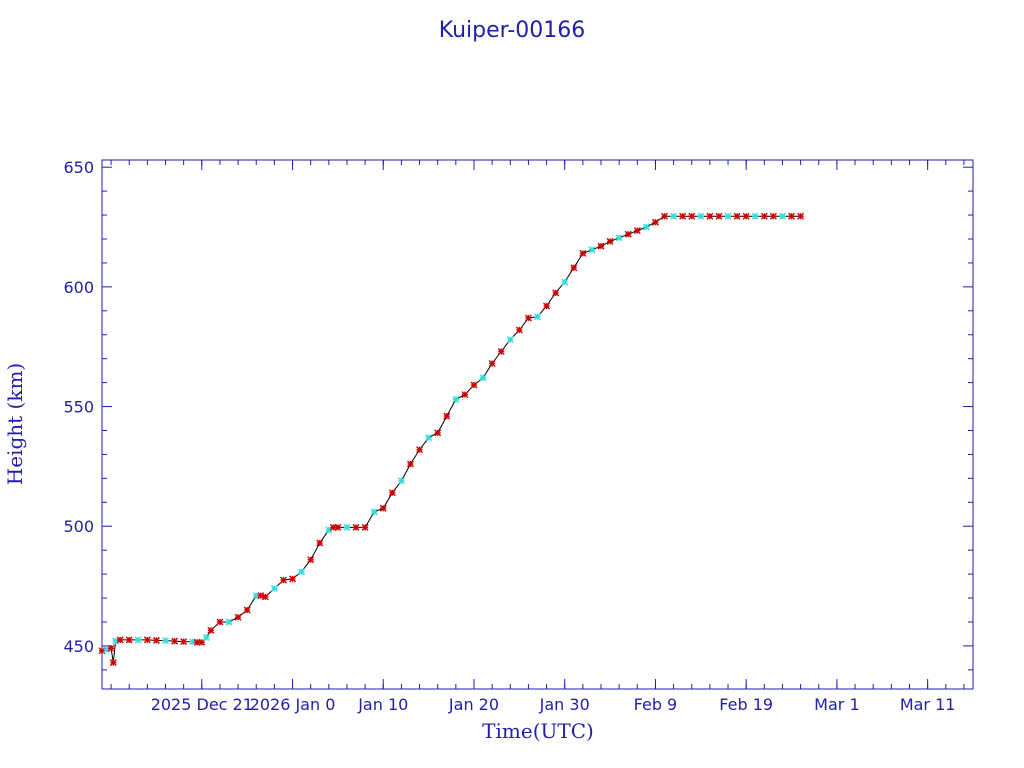 The width and height of the screenshot is (1024, 768). I want to click on x-tick-label: Jan 30, so click(564, 704).